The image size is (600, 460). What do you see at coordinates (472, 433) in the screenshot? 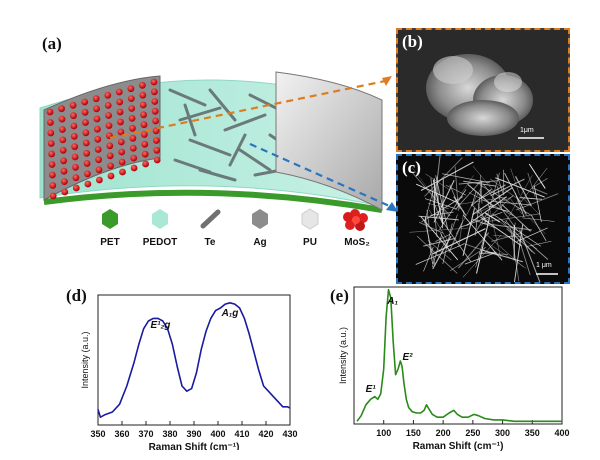
I see `x-tick-label: 250` at bounding box center [472, 433].